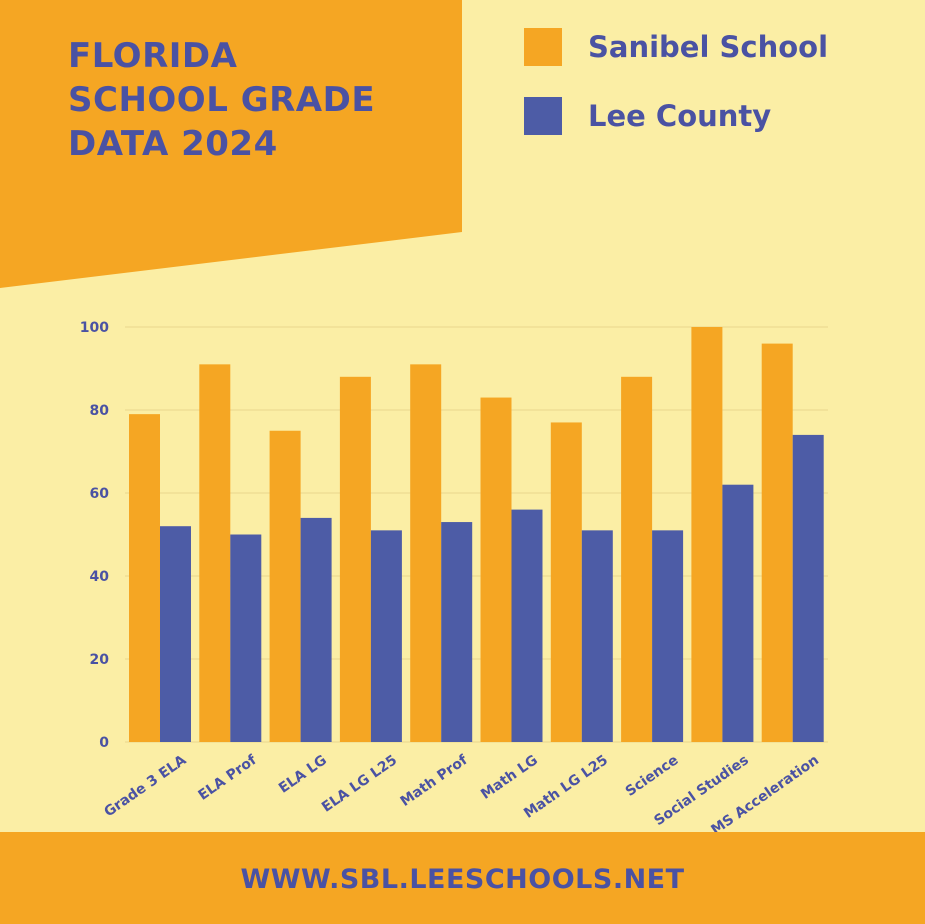 This screenshot has width=925, height=924. I want to click on x-tick-label: Science, so click(652, 776).